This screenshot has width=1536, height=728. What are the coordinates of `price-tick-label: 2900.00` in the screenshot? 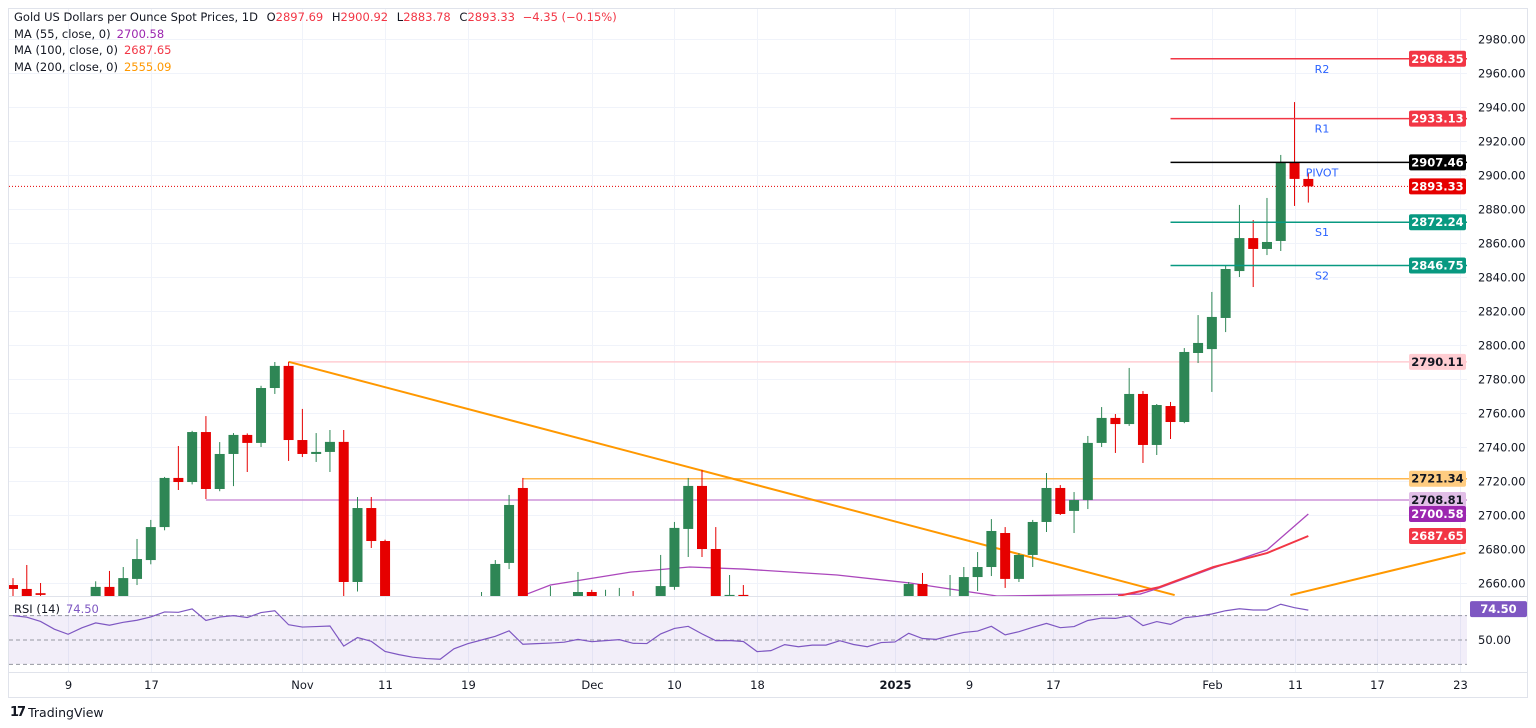 It's located at (1502, 176).